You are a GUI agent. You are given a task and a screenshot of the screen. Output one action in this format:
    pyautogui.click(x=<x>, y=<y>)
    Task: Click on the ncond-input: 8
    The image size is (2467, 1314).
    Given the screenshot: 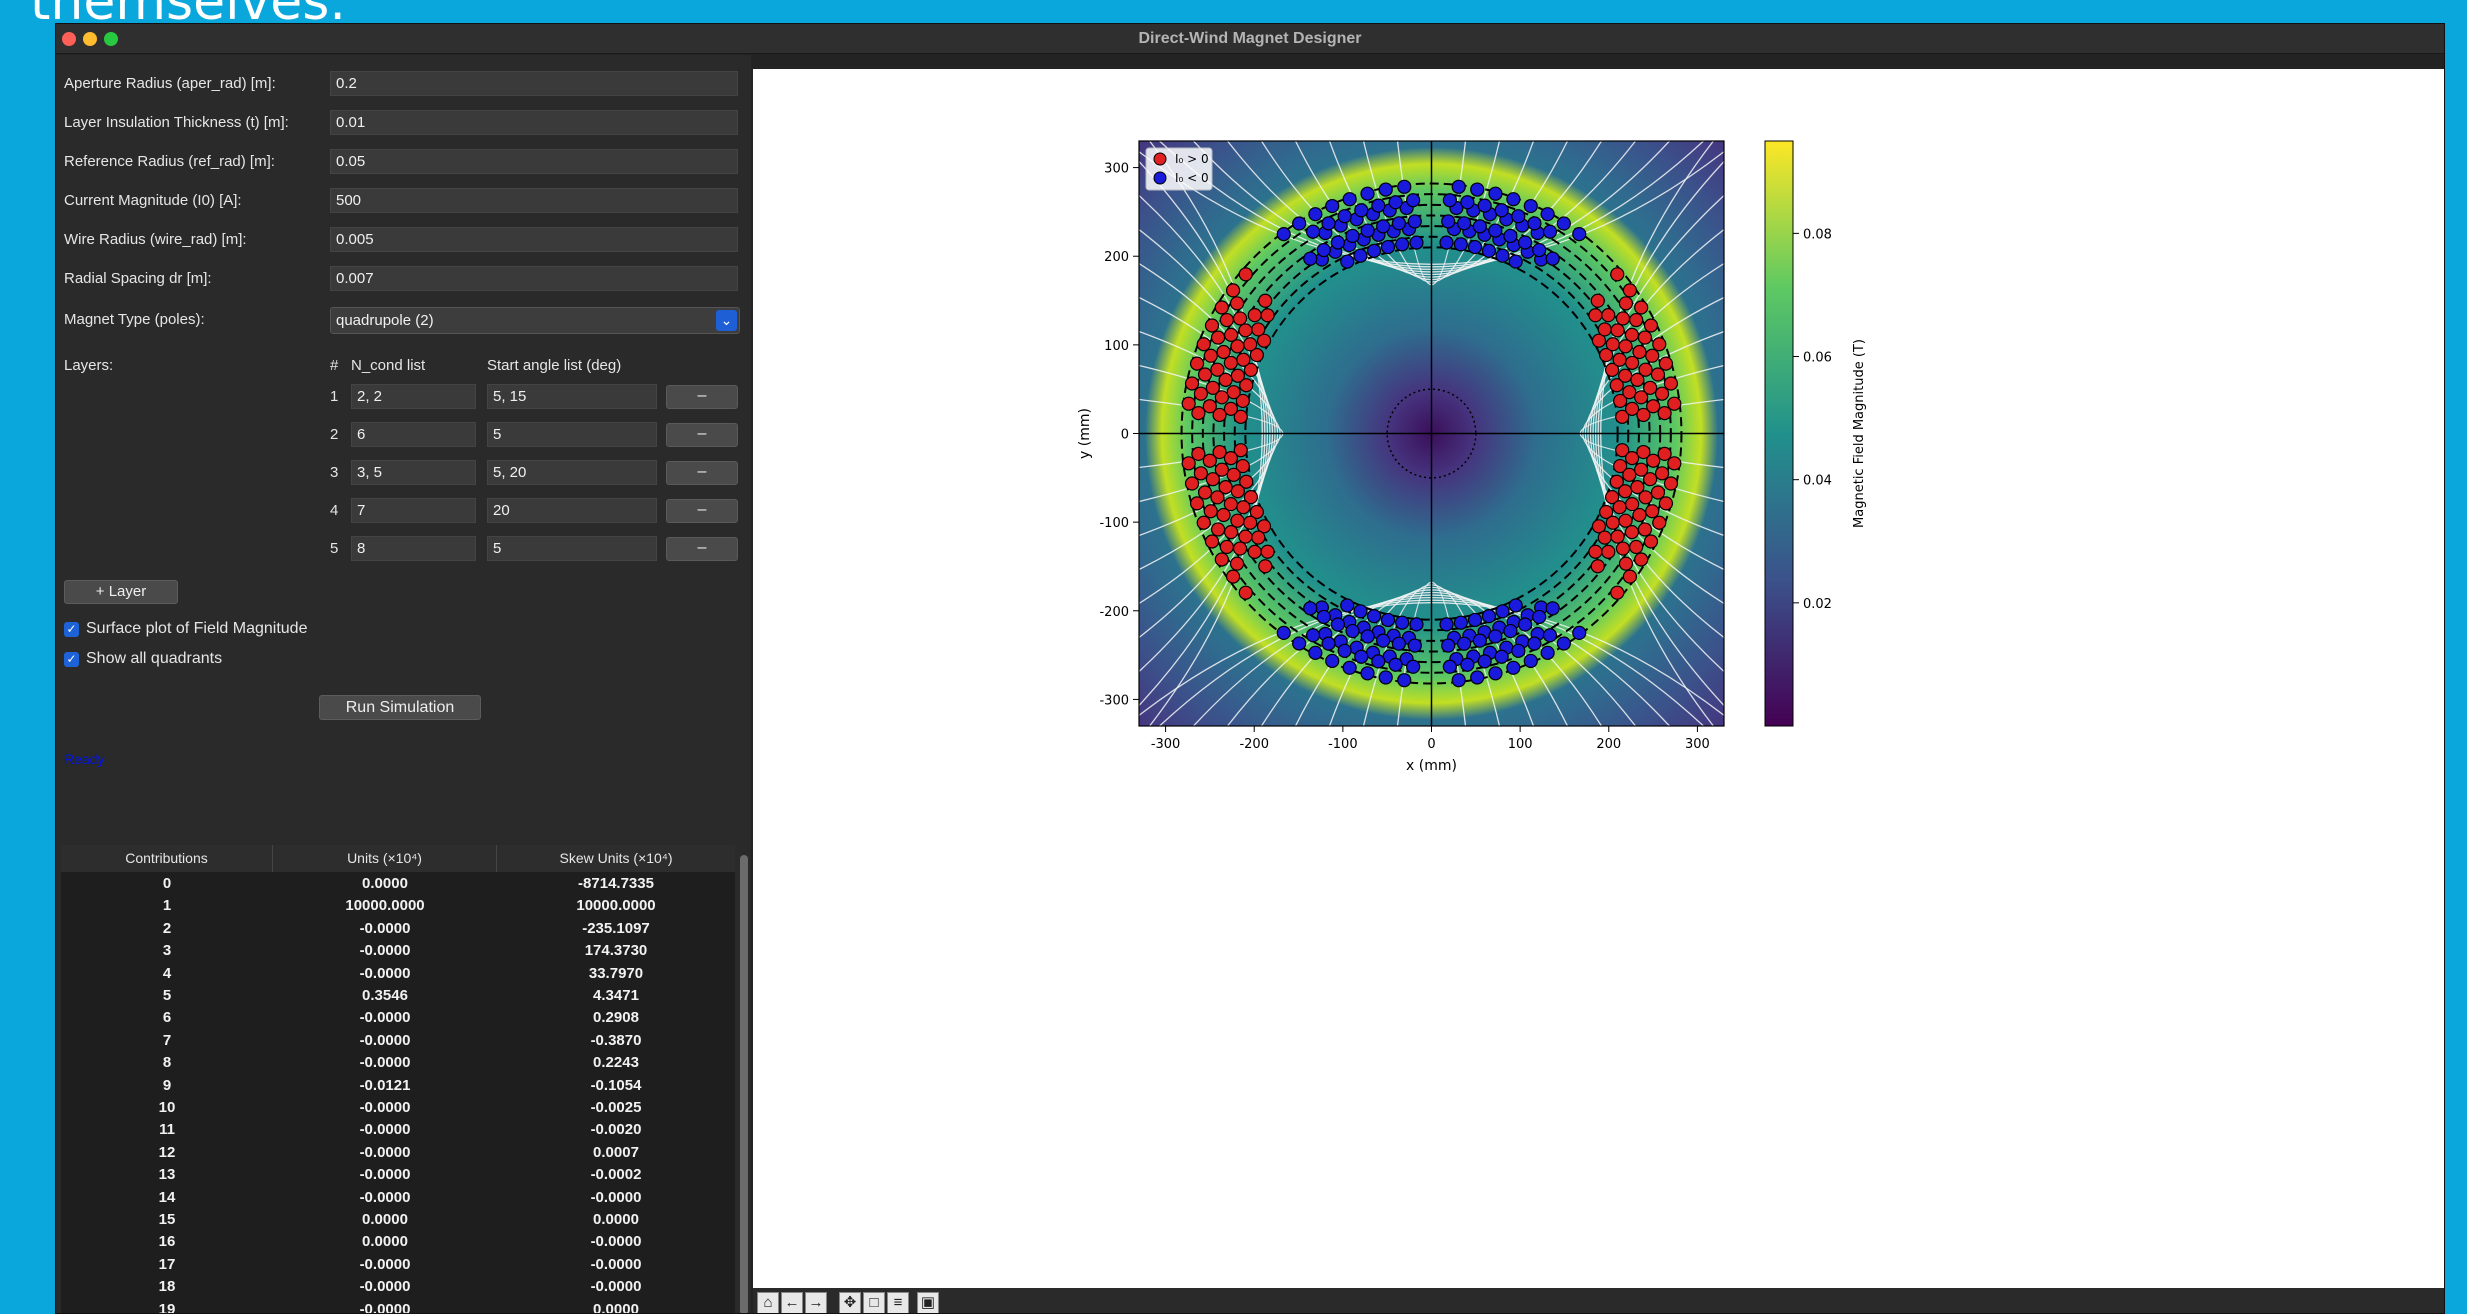 What is the action you would take?
    pyautogui.click(x=413, y=548)
    